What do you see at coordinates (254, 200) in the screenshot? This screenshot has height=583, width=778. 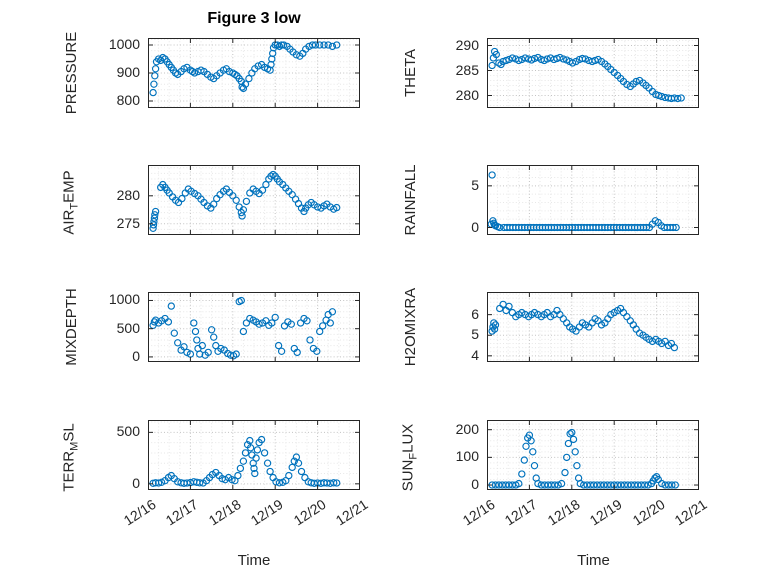 I see `plot-area-air-temp` at bounding box center [254, 200].